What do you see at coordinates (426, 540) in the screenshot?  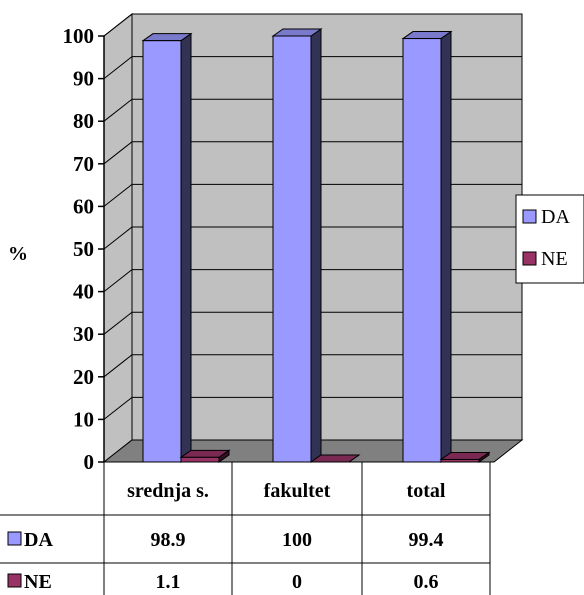 I see `data-label: 99.4` at bounding box center [426, 540].